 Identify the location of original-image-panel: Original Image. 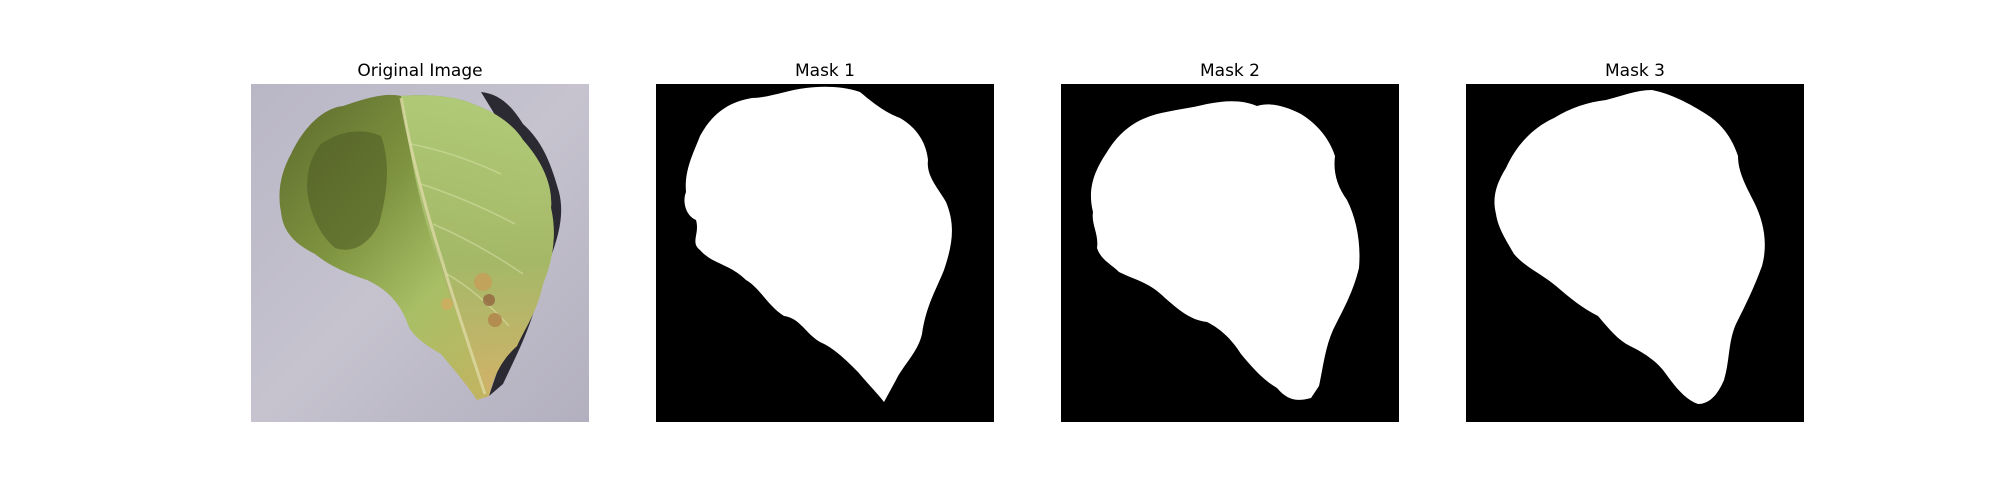
(420, 240).